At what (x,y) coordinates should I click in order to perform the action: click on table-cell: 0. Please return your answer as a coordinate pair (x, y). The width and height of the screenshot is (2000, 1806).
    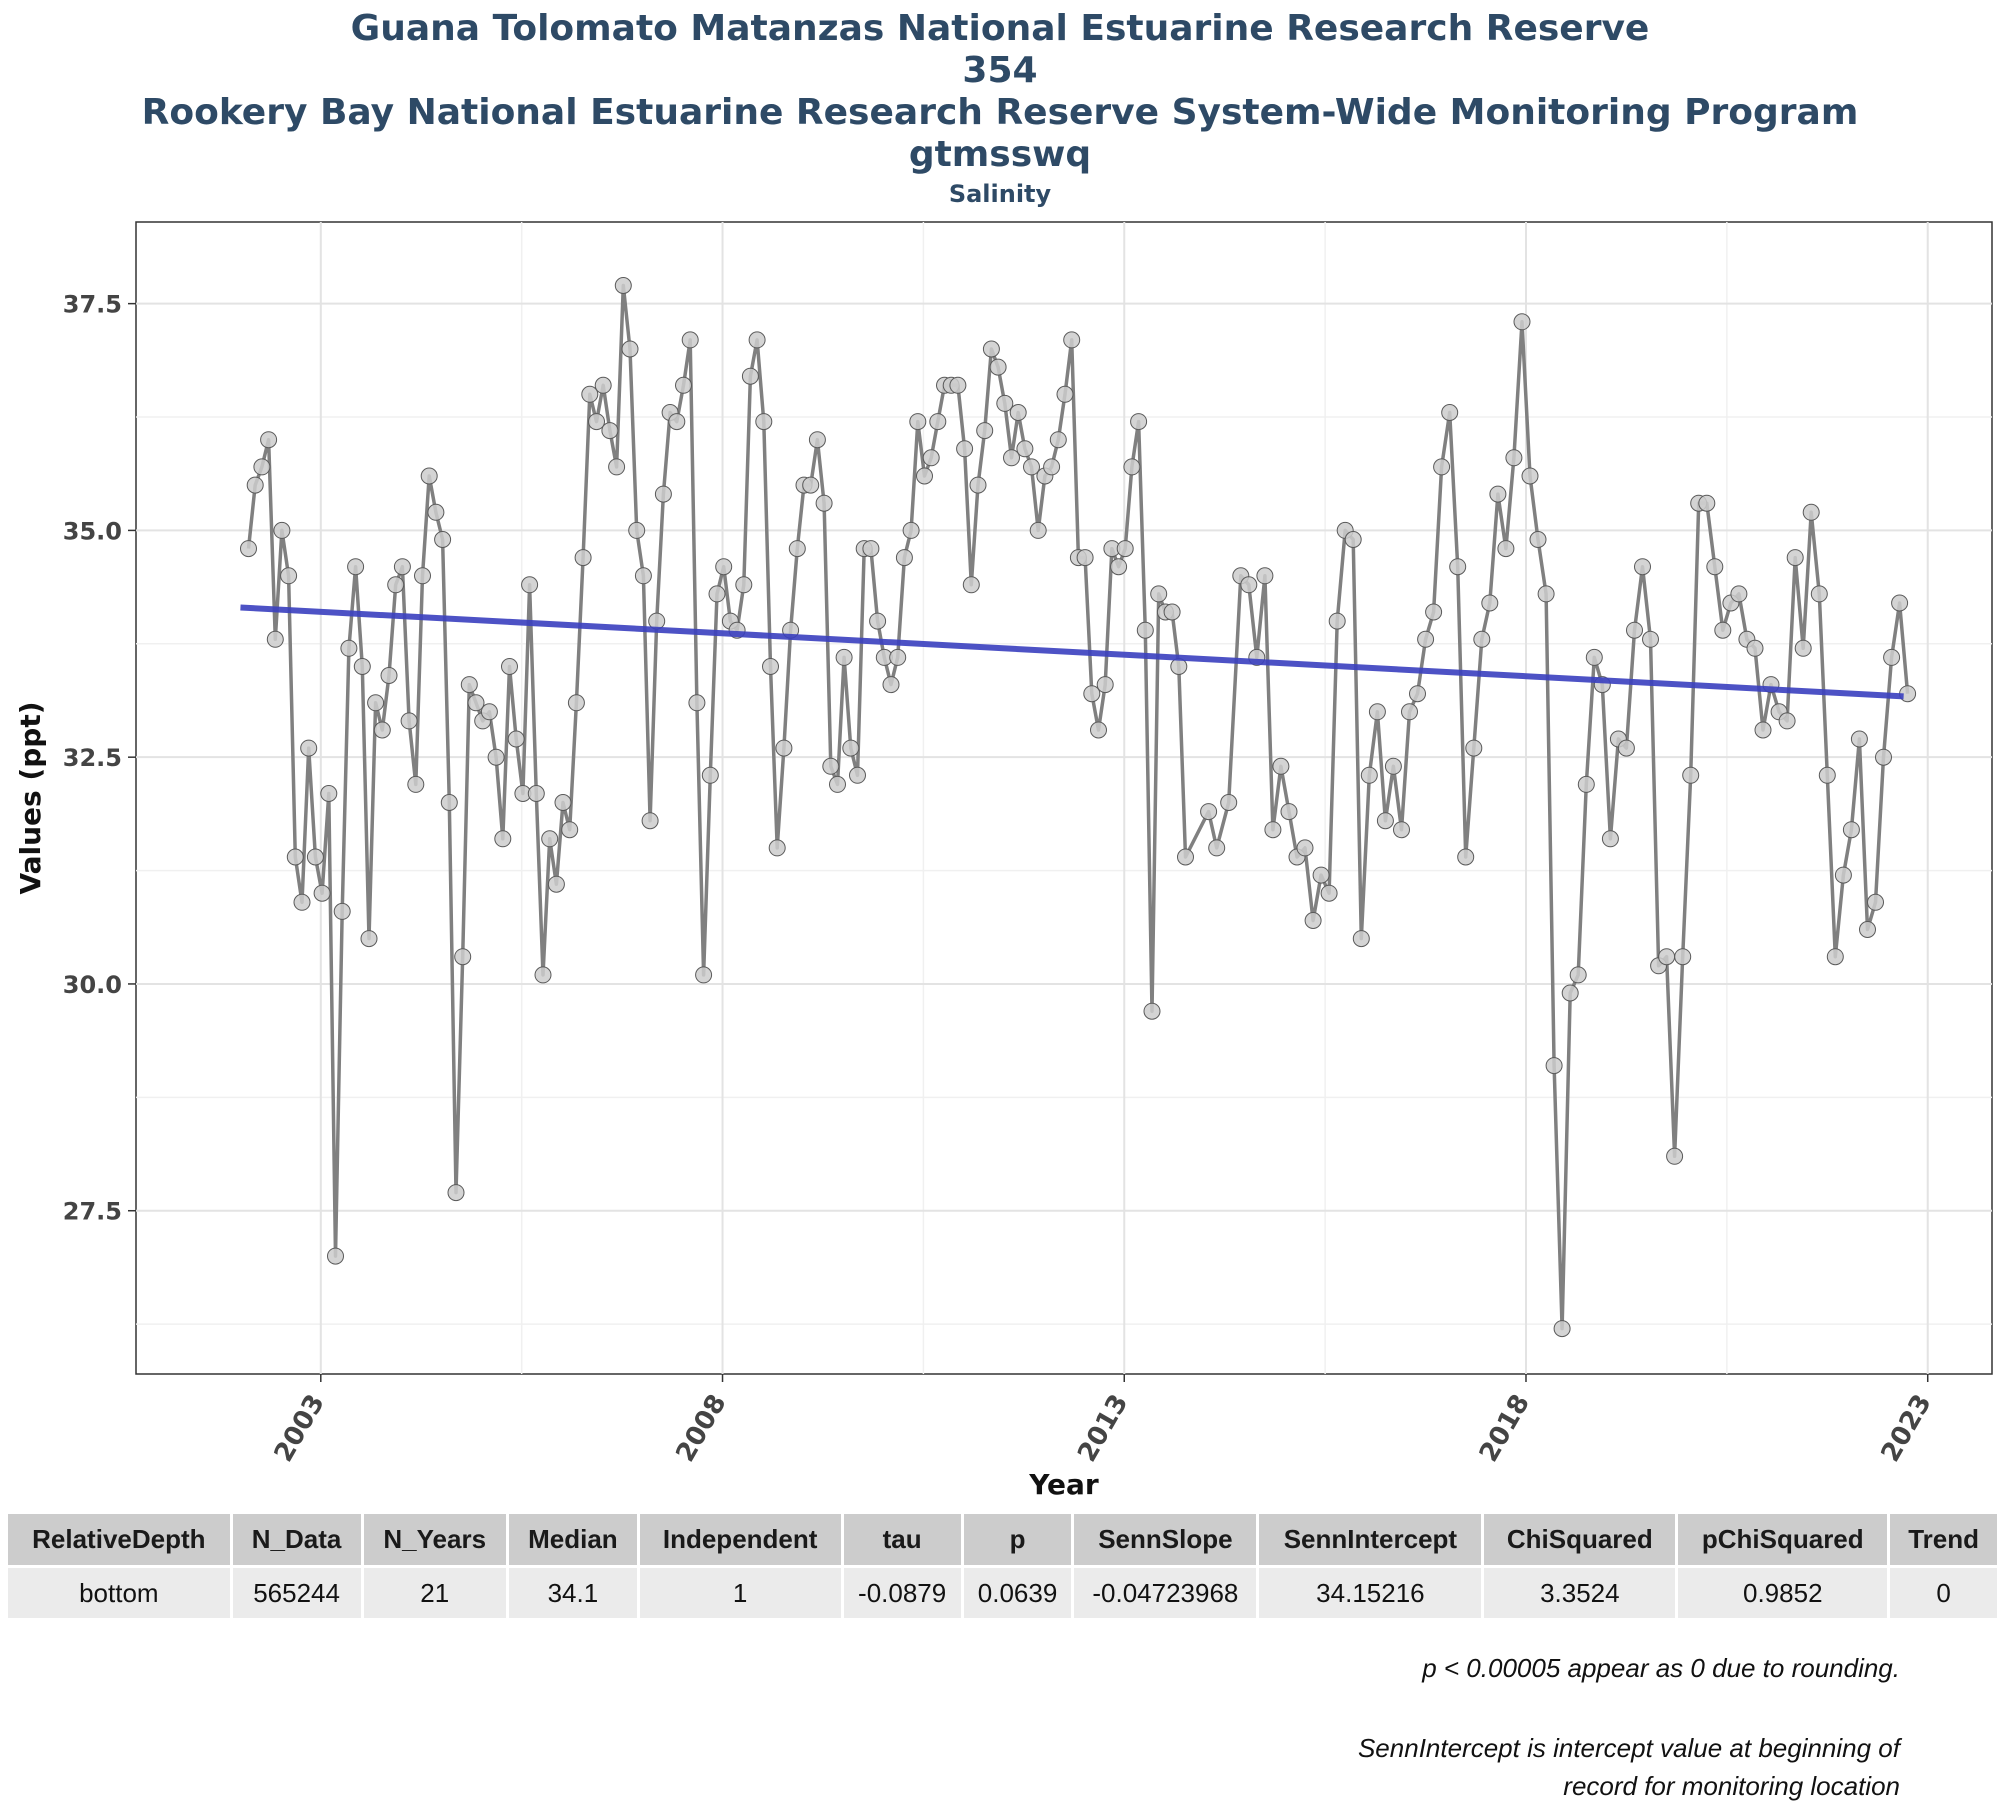
    Looking at the image, I should click on (1944, 1592).